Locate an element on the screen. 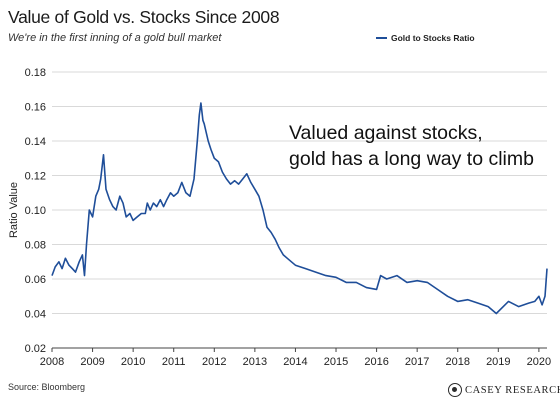 The height and width of the screenshot is (408, 560). y-tick-label: 0.02 is located at coordinates (35, 349).